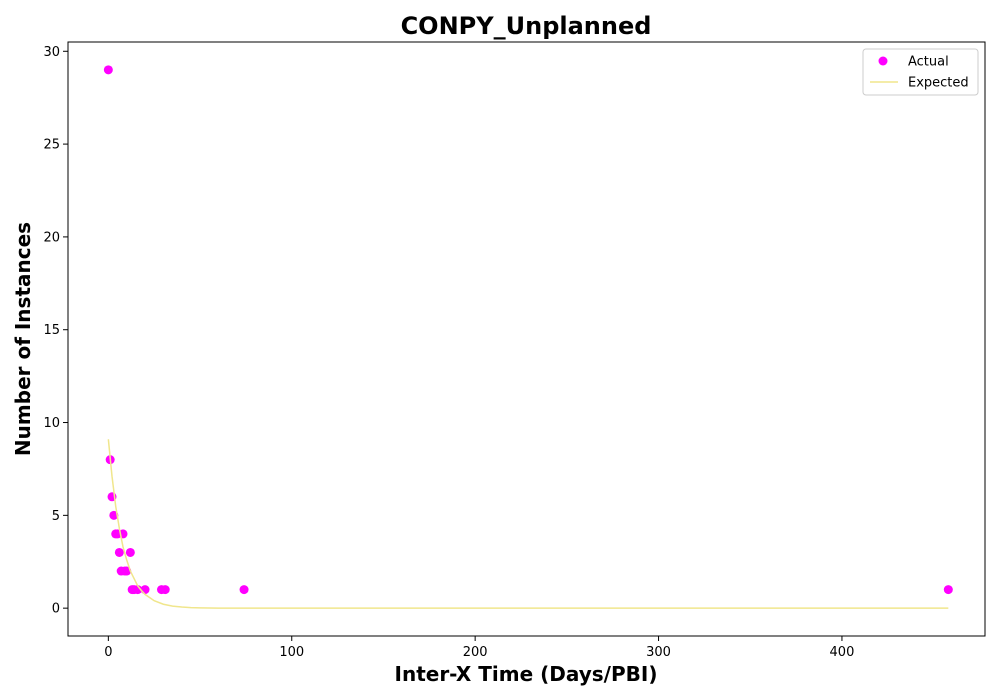 Image resolution: width=1000 pixels, height=700 pixels. What do you see at coordinates (928, 62) in the screenshot?
I see `legend-label-actual: Actual` at bounding box center [928, 62].